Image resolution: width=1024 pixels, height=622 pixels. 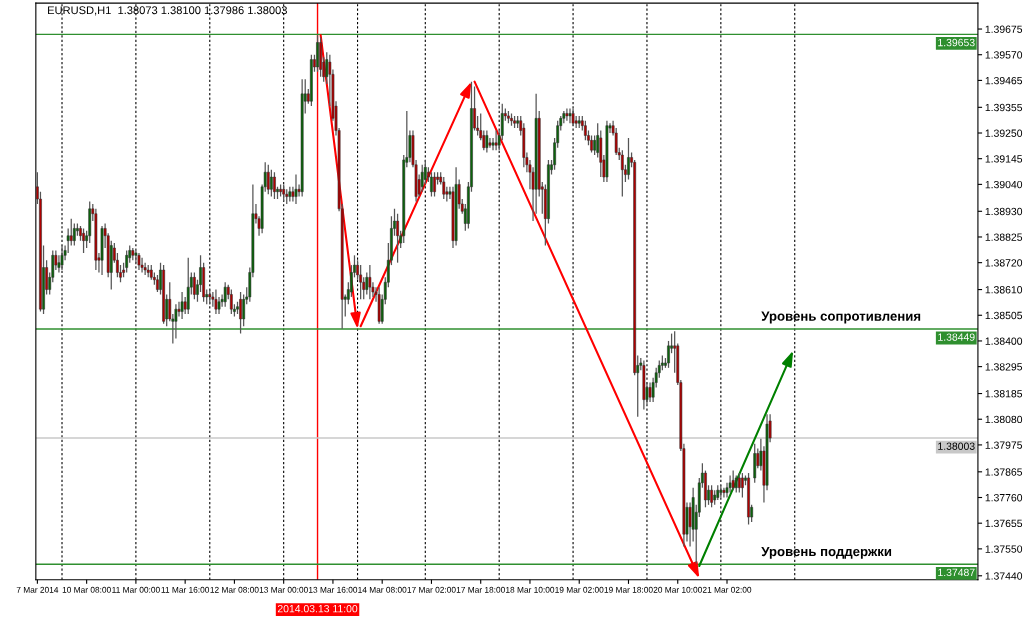 What do you see at coordinates (333, 589) in the screenshot?
I see `x-tick-label: 13 Mar 16:00` at bounding box center [333, 589].